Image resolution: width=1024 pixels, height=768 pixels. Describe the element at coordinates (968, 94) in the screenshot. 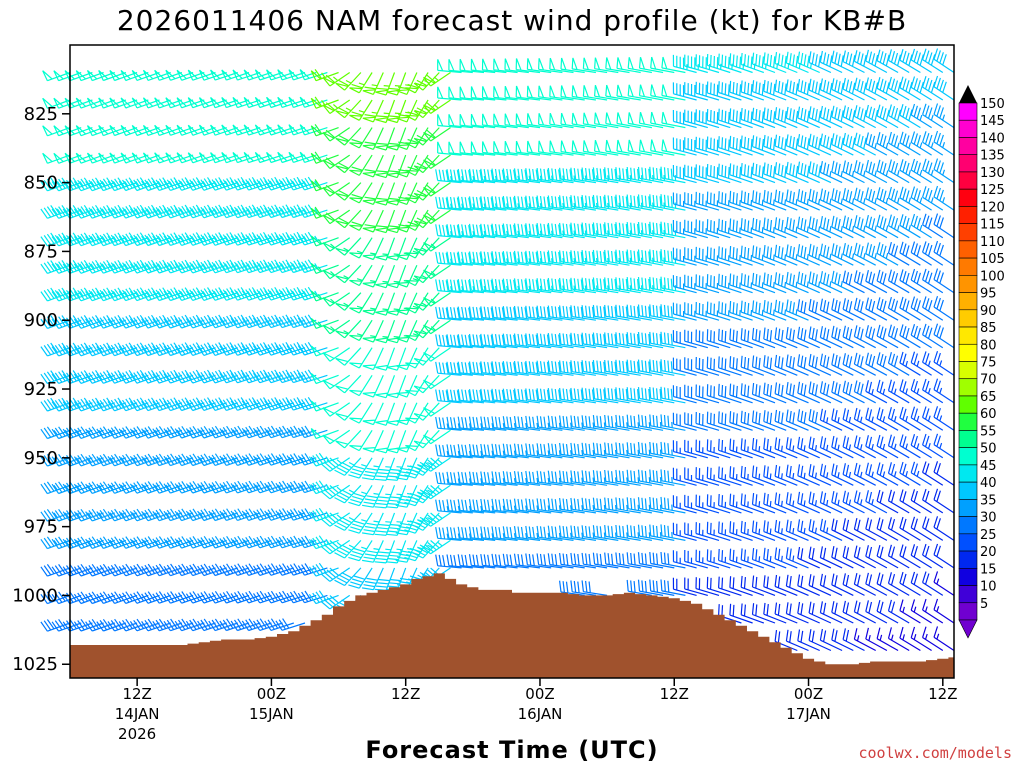

I see `colorbar-top-arrow` at that location.